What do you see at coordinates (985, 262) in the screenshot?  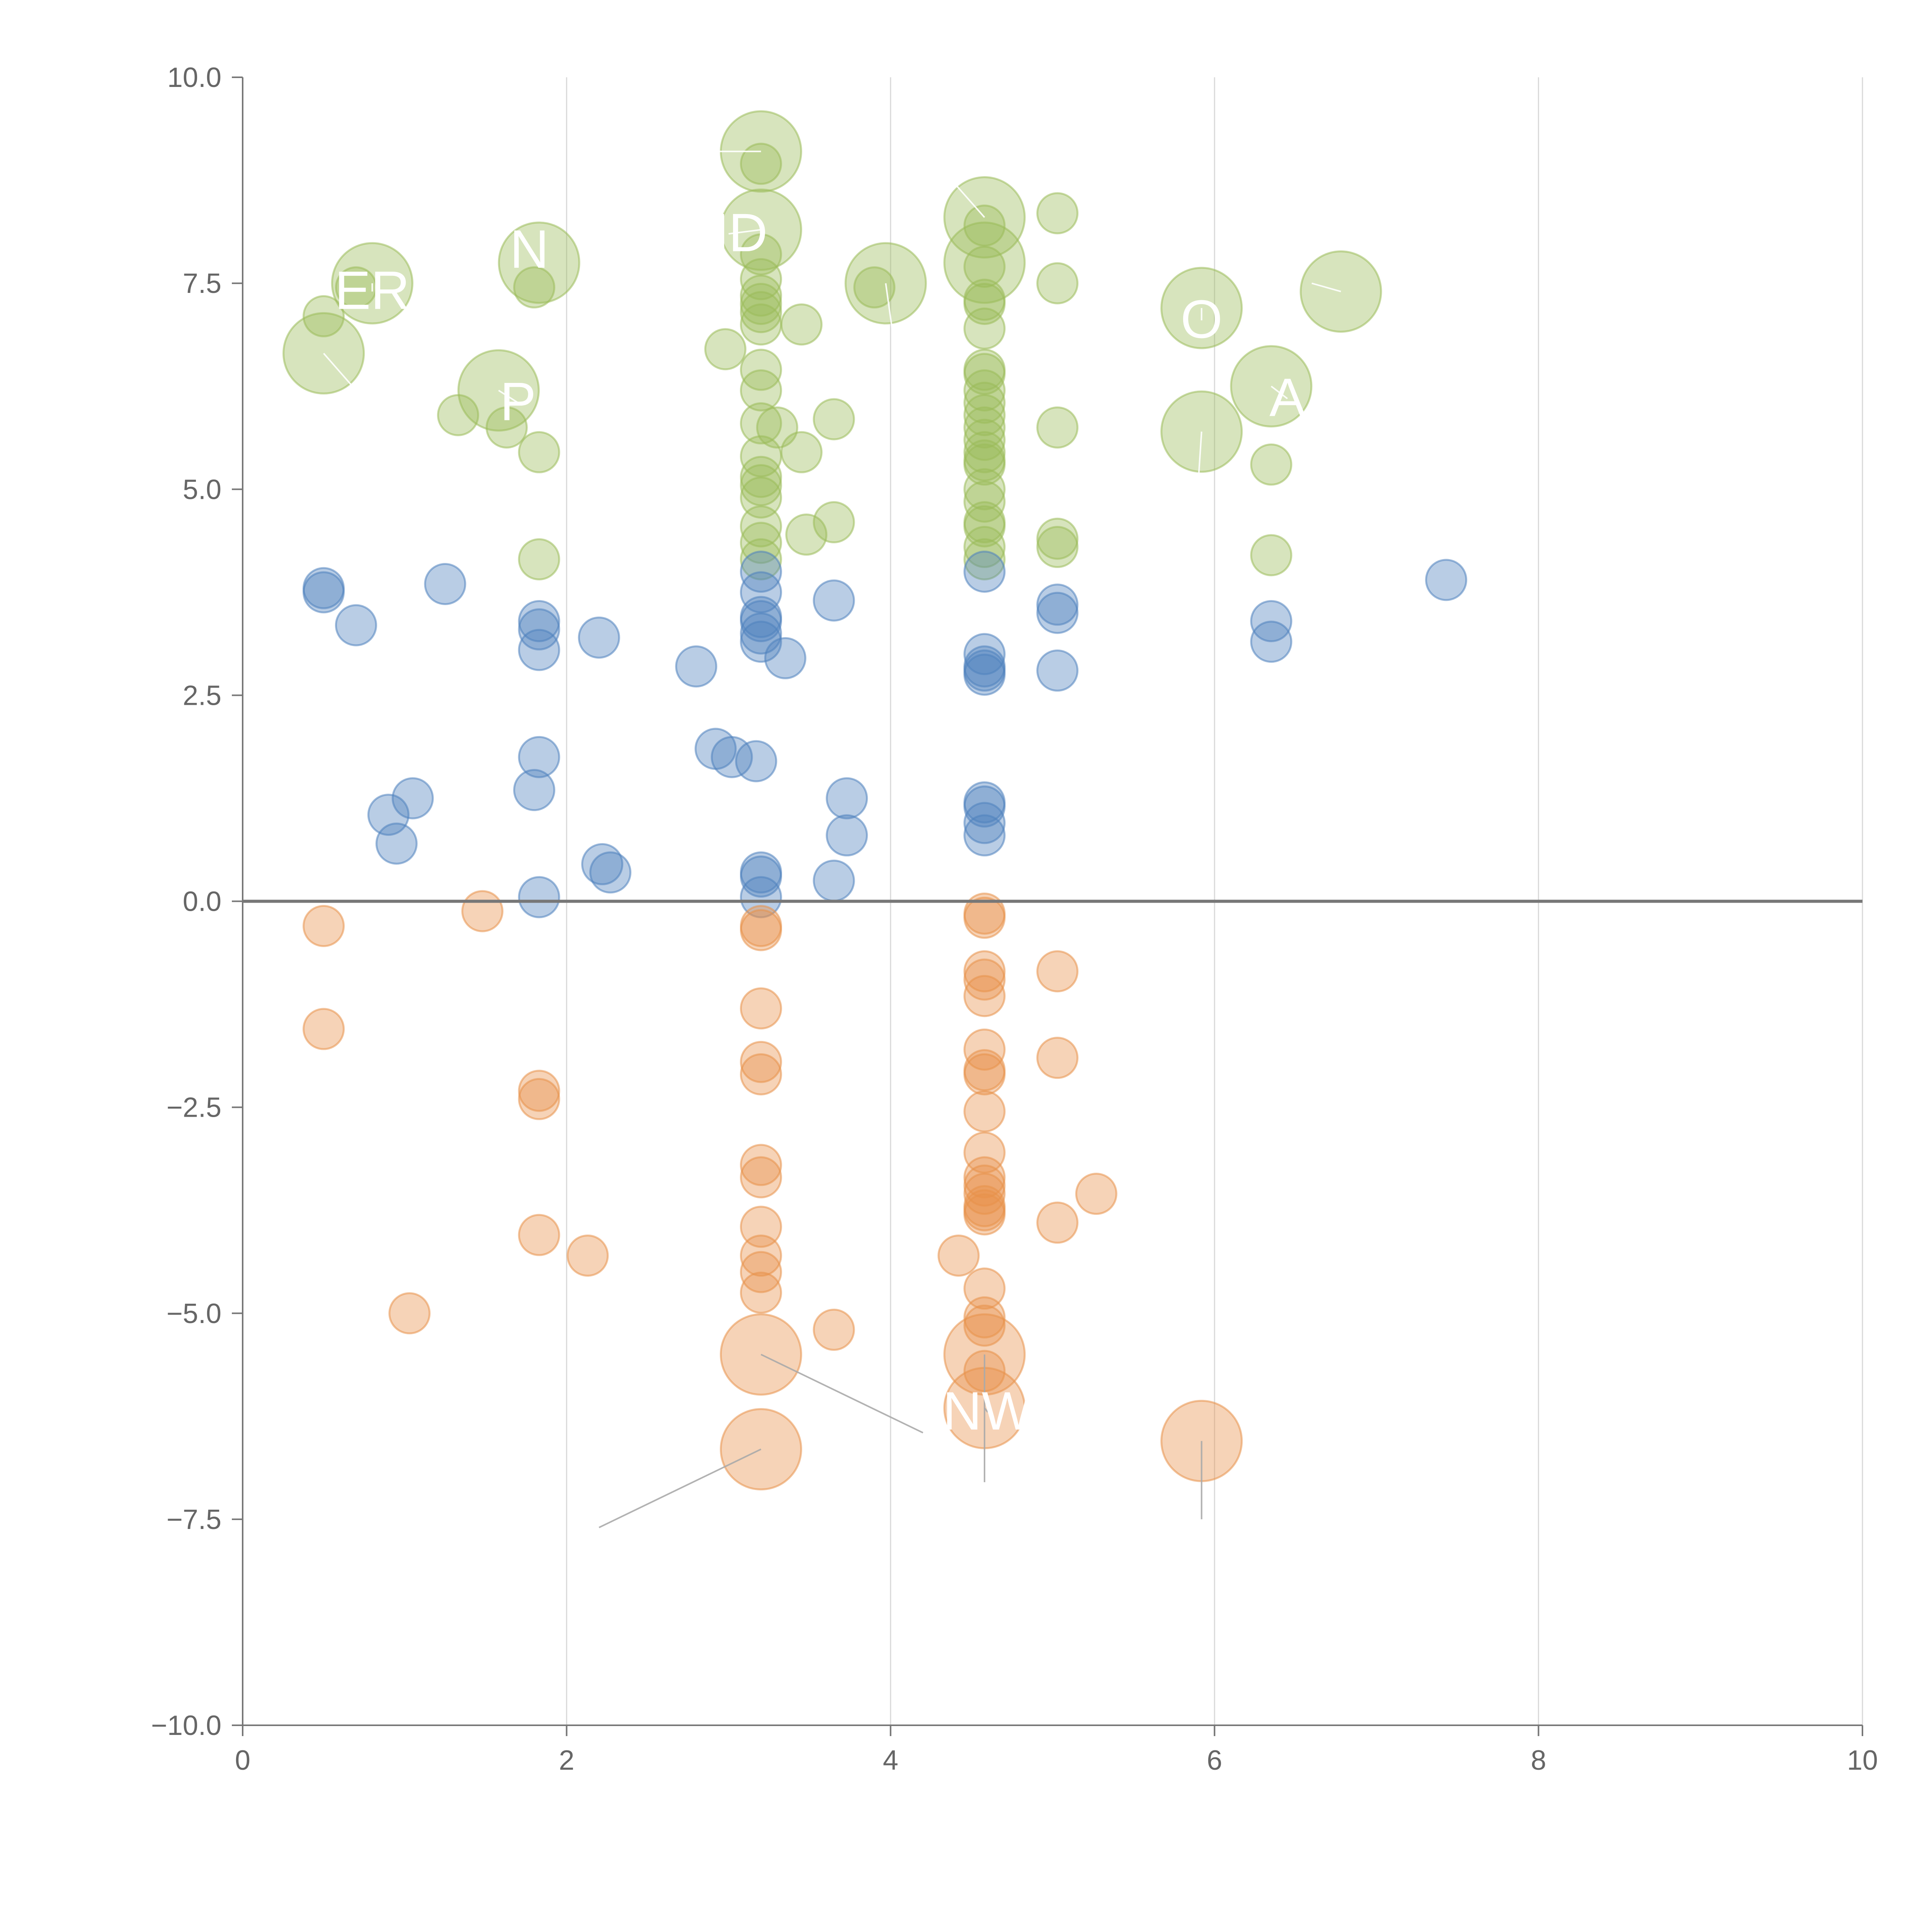 I see `positive-large-bubble` at bounding box center [985, 262].